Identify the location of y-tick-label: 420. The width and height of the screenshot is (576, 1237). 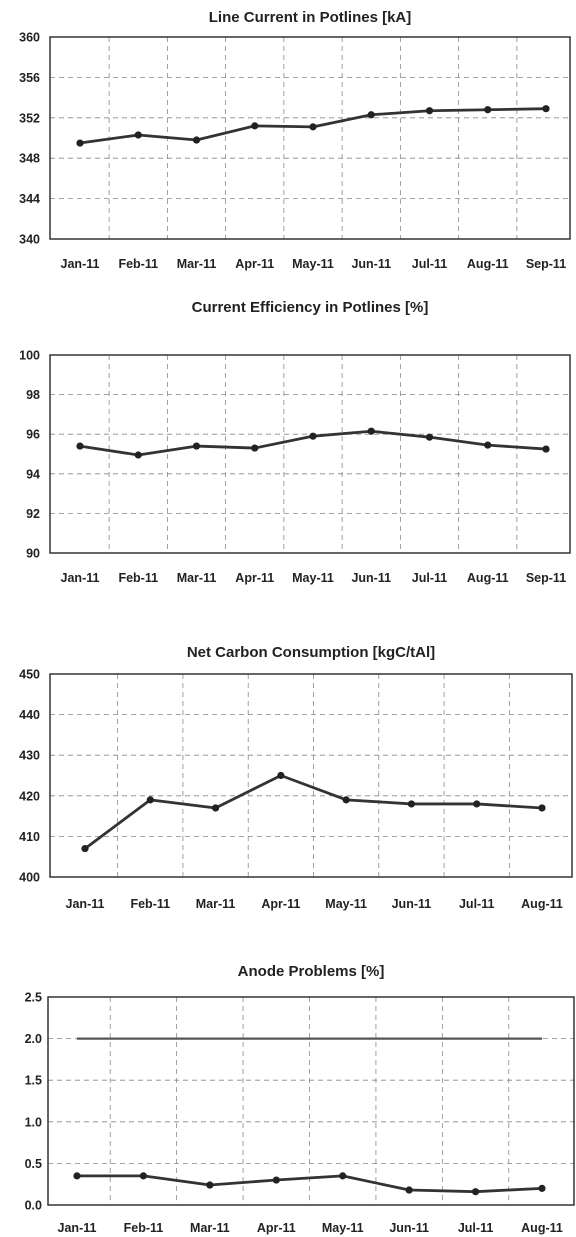
(29, 796).